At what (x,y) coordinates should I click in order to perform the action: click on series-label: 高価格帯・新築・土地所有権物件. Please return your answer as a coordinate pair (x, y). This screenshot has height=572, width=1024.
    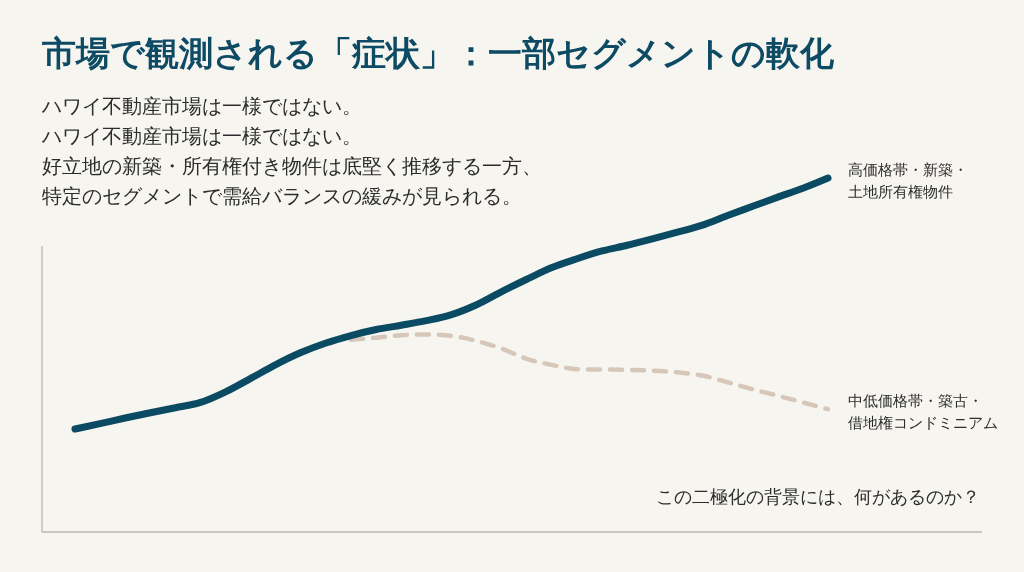
    Looking at the image, I should click on (908, 181).